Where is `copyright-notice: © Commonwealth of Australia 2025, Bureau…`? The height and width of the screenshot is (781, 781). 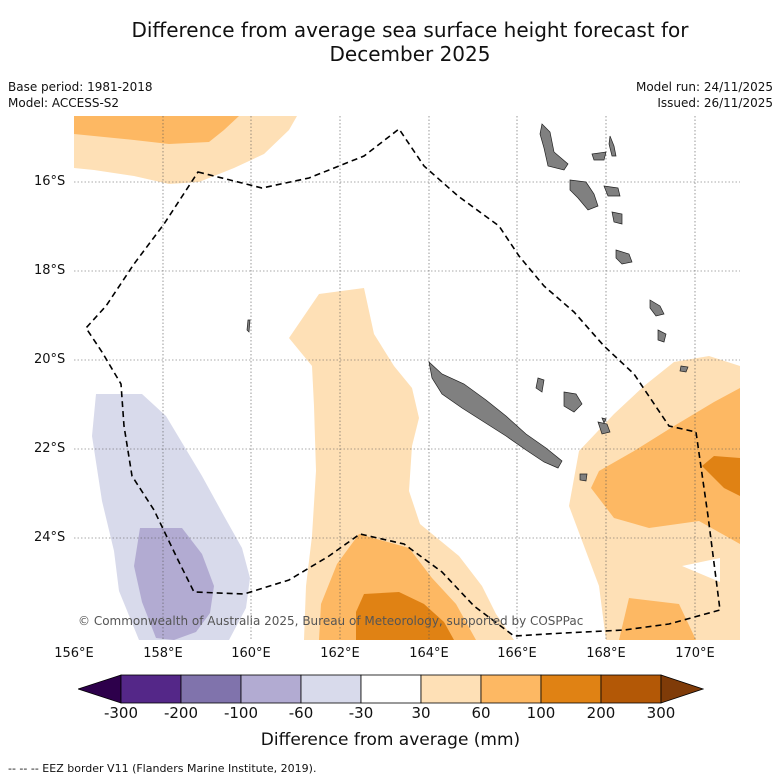
copyright-notice: © Commonwealth of Australia 2025, Bureau… is located at coordinates (331, 621).